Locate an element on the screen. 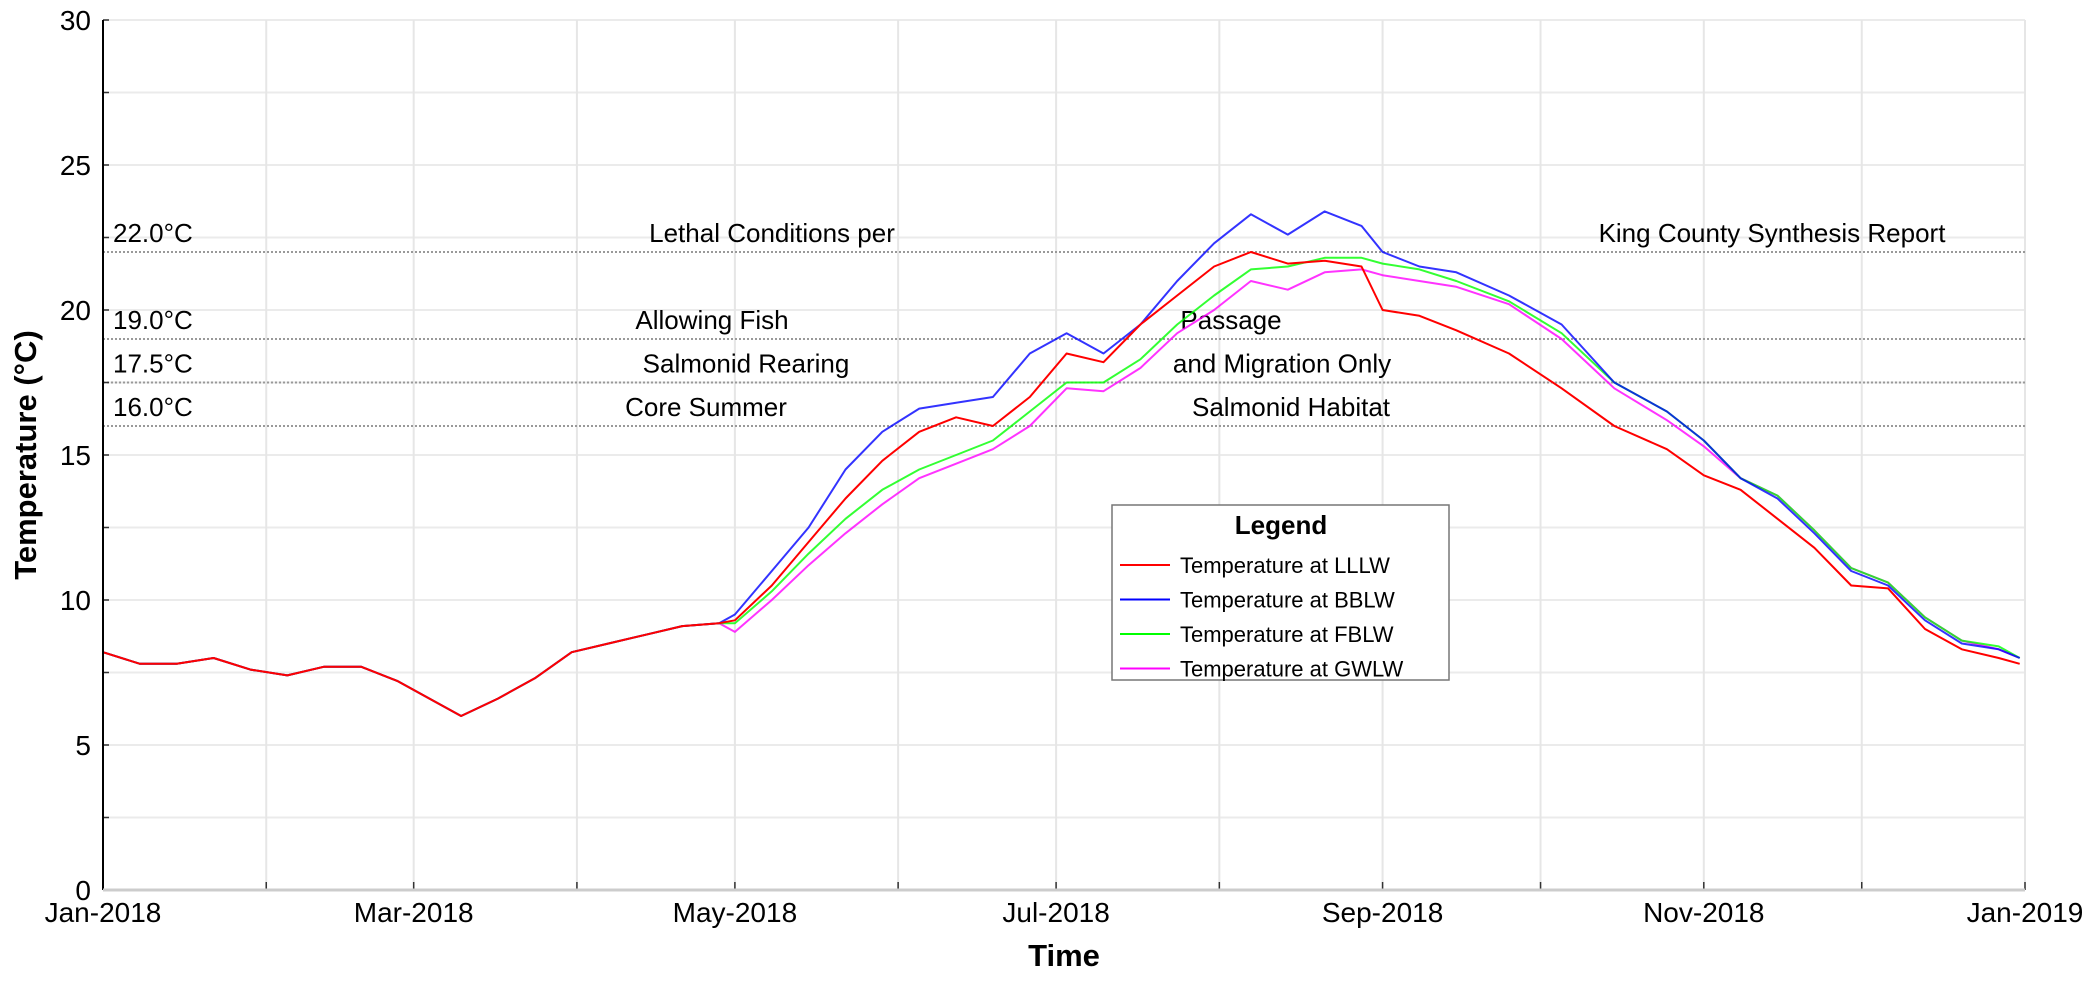  legend-label: Temperature at GWLW is located at coordinates (1292, 669).